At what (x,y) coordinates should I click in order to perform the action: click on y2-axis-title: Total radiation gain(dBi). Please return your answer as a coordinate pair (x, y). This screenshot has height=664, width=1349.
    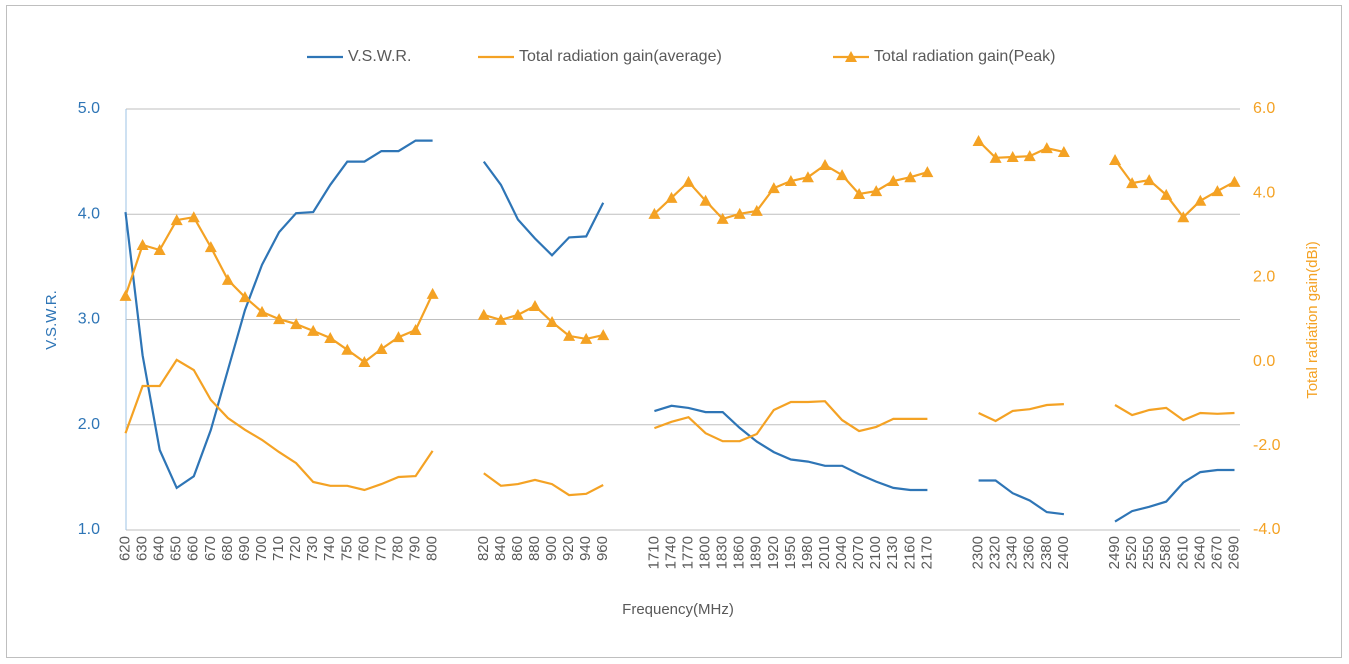
    Looking at the image, I should click on (1312, 320).